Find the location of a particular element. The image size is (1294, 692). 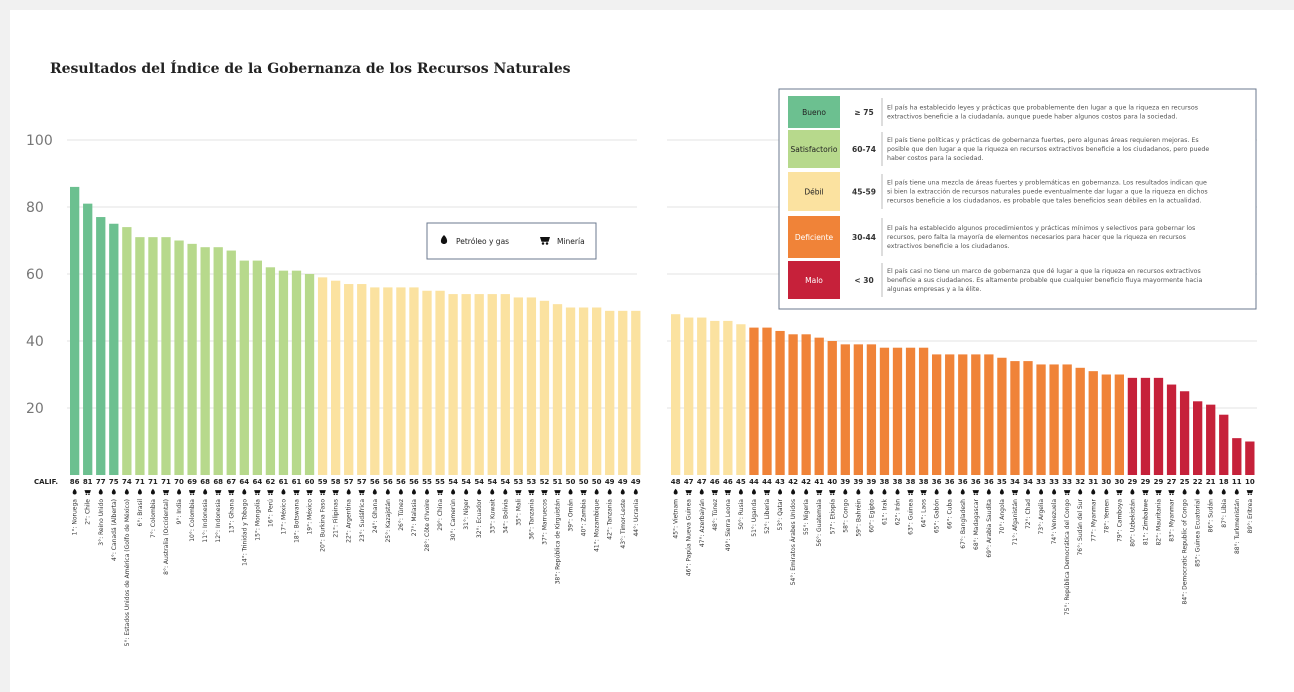

category-label: 71°: Afganistán is located at coordinates (1015, 522).